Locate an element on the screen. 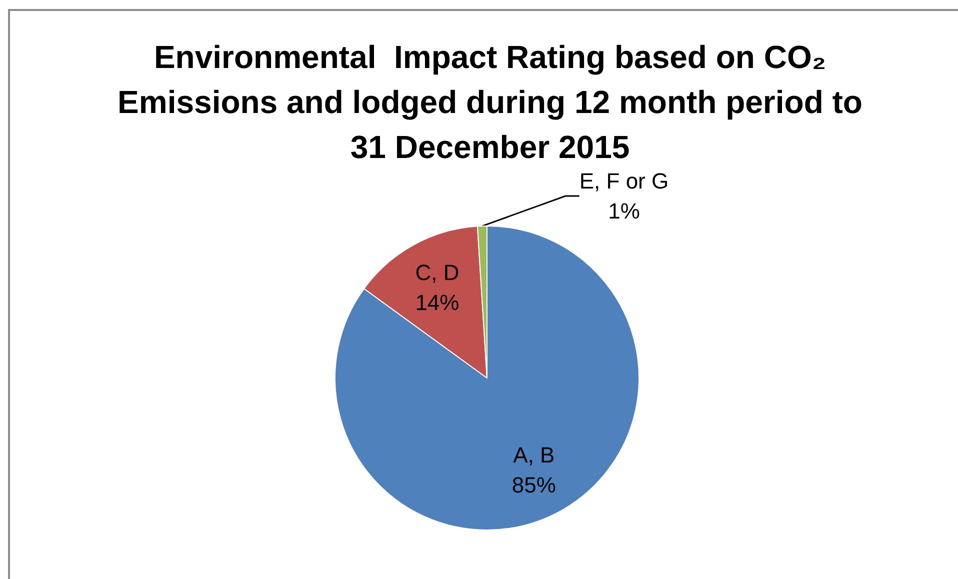 This screenshot has height=579, width=958. data-label: 14% is located at coordinates (437, 302).